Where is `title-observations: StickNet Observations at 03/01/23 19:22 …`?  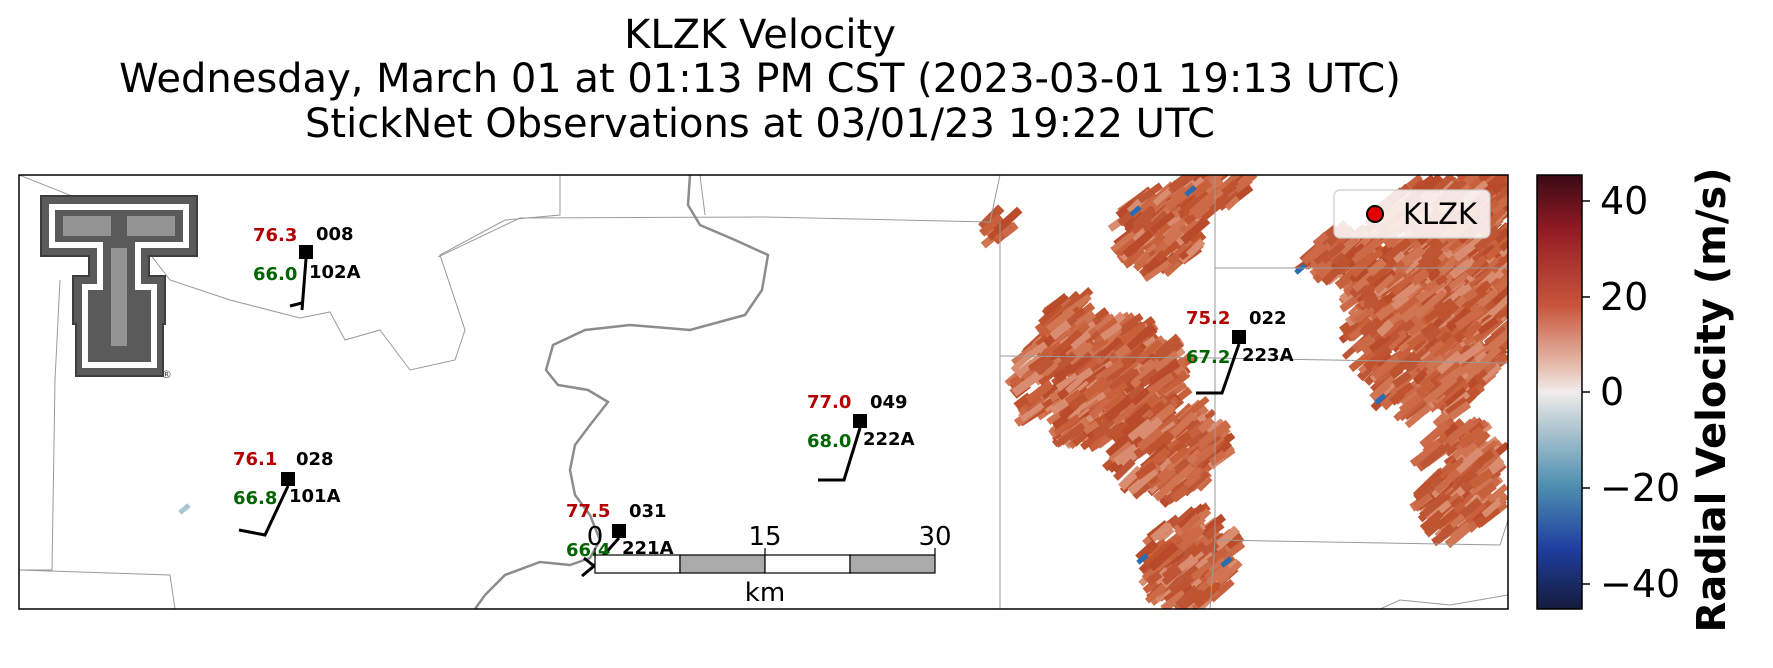 title-observations: StickNet Observations at 03/01/23 19:22 … is located at coordinates (760, 124).